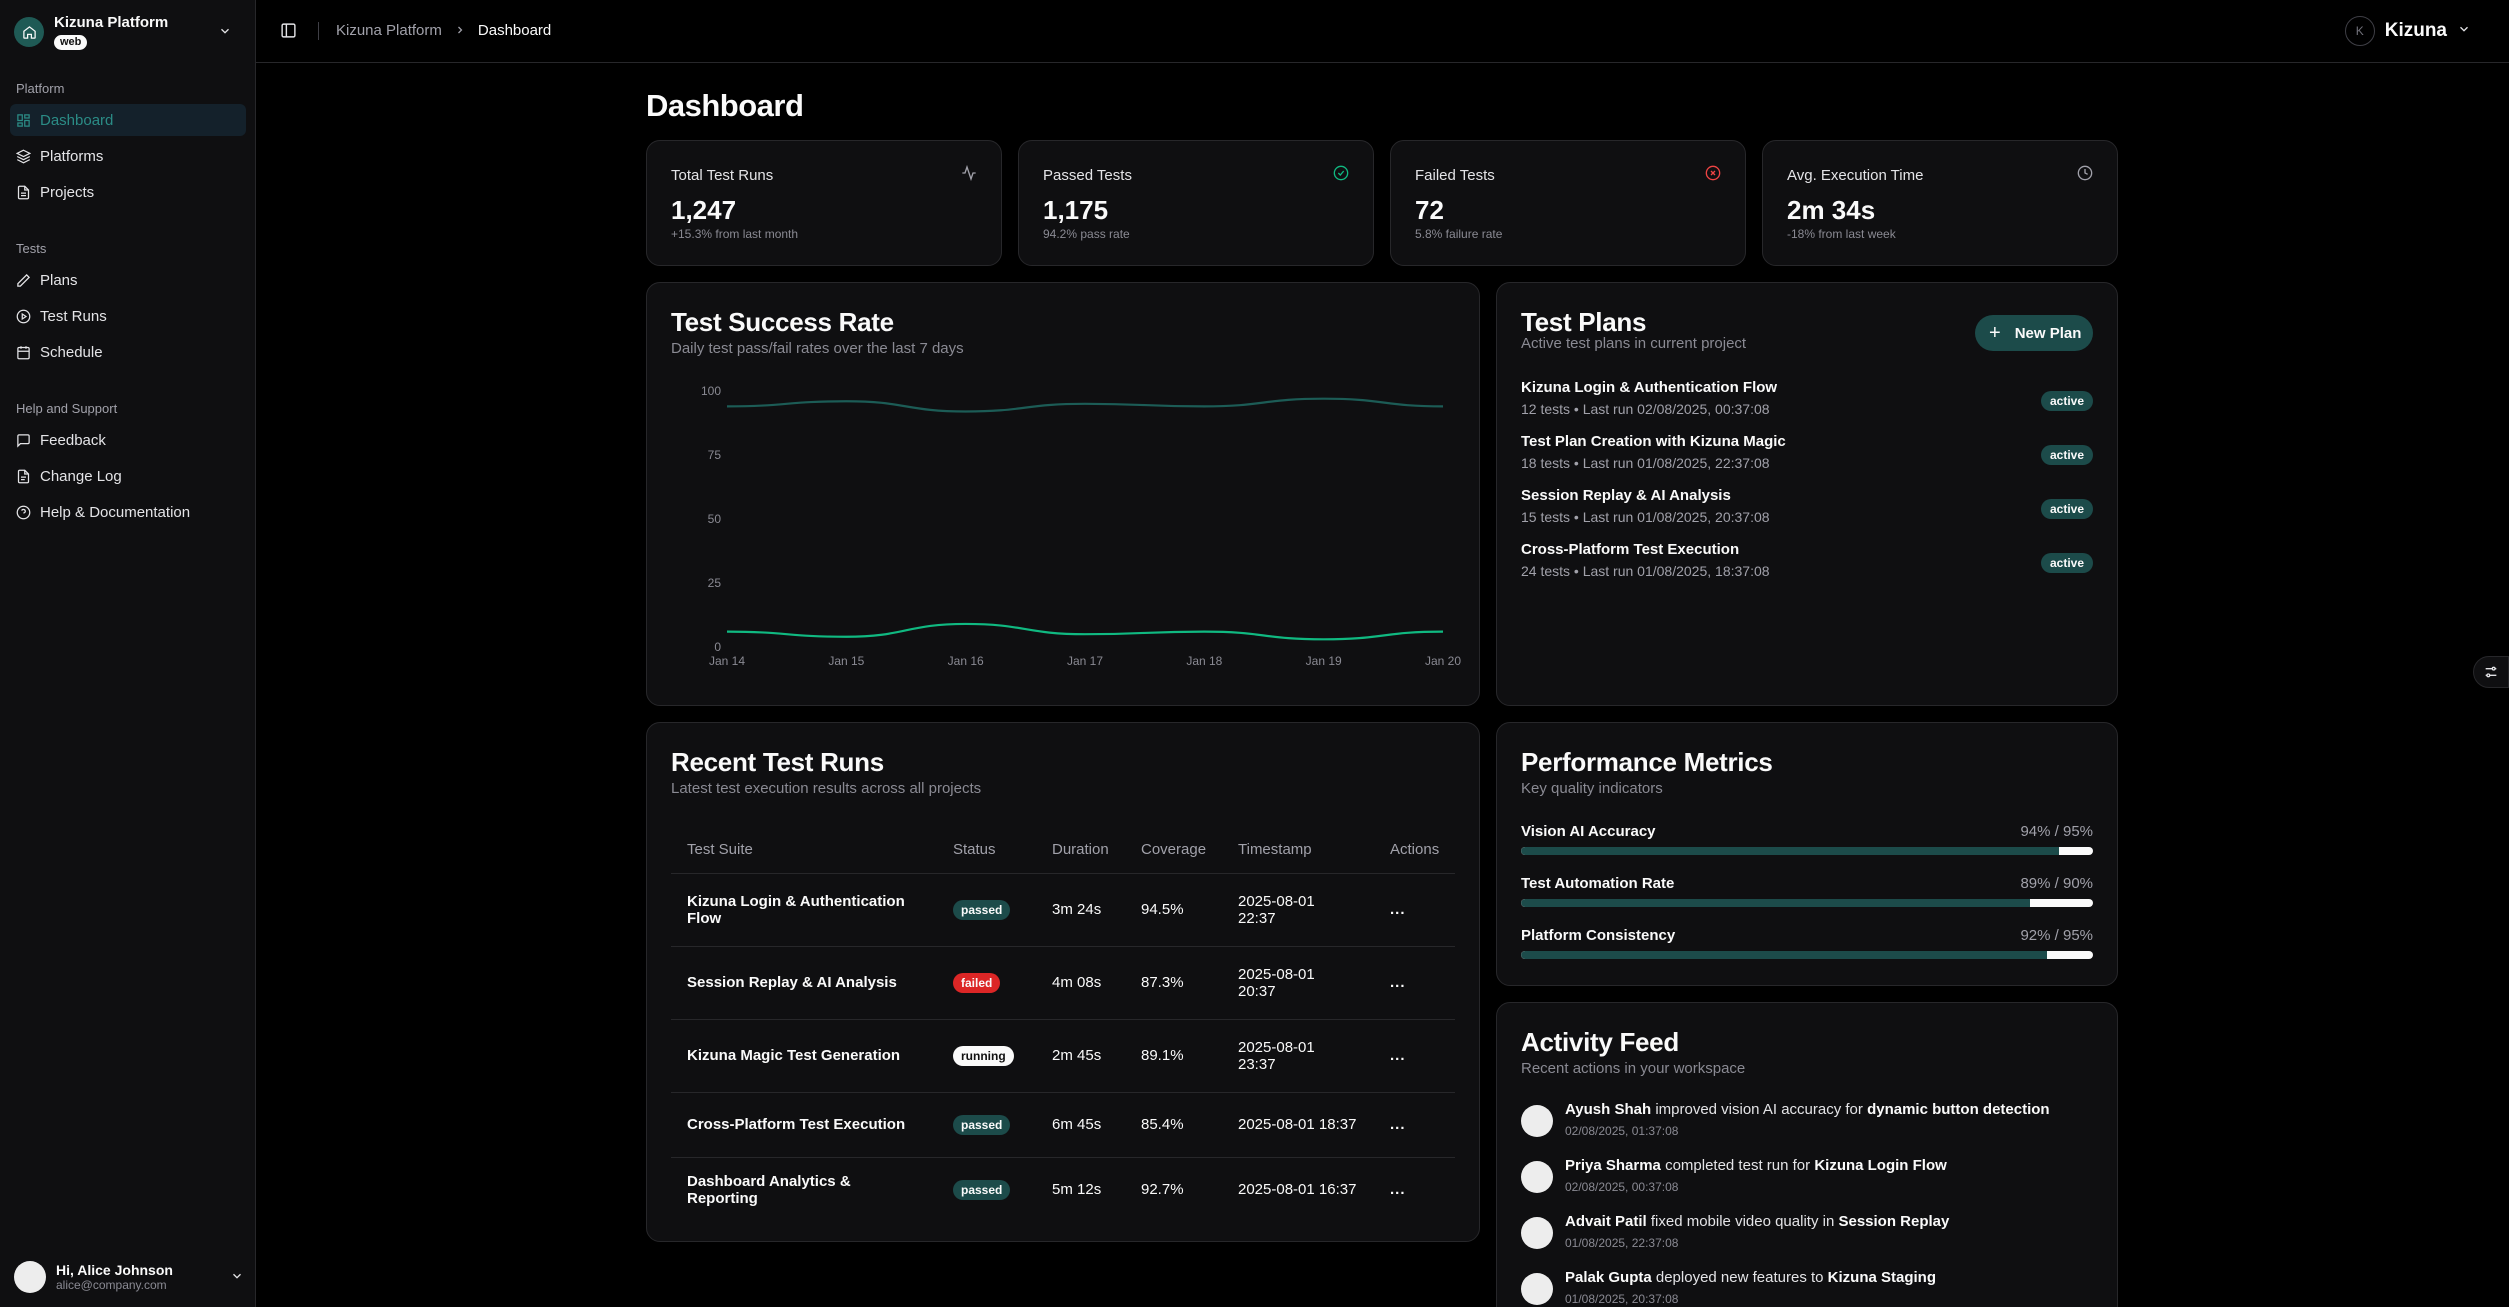 This screenshot has height=1307, width=2509. I want to click on plan-name: Session Replay & AI Analysis, so click(1626, 495).